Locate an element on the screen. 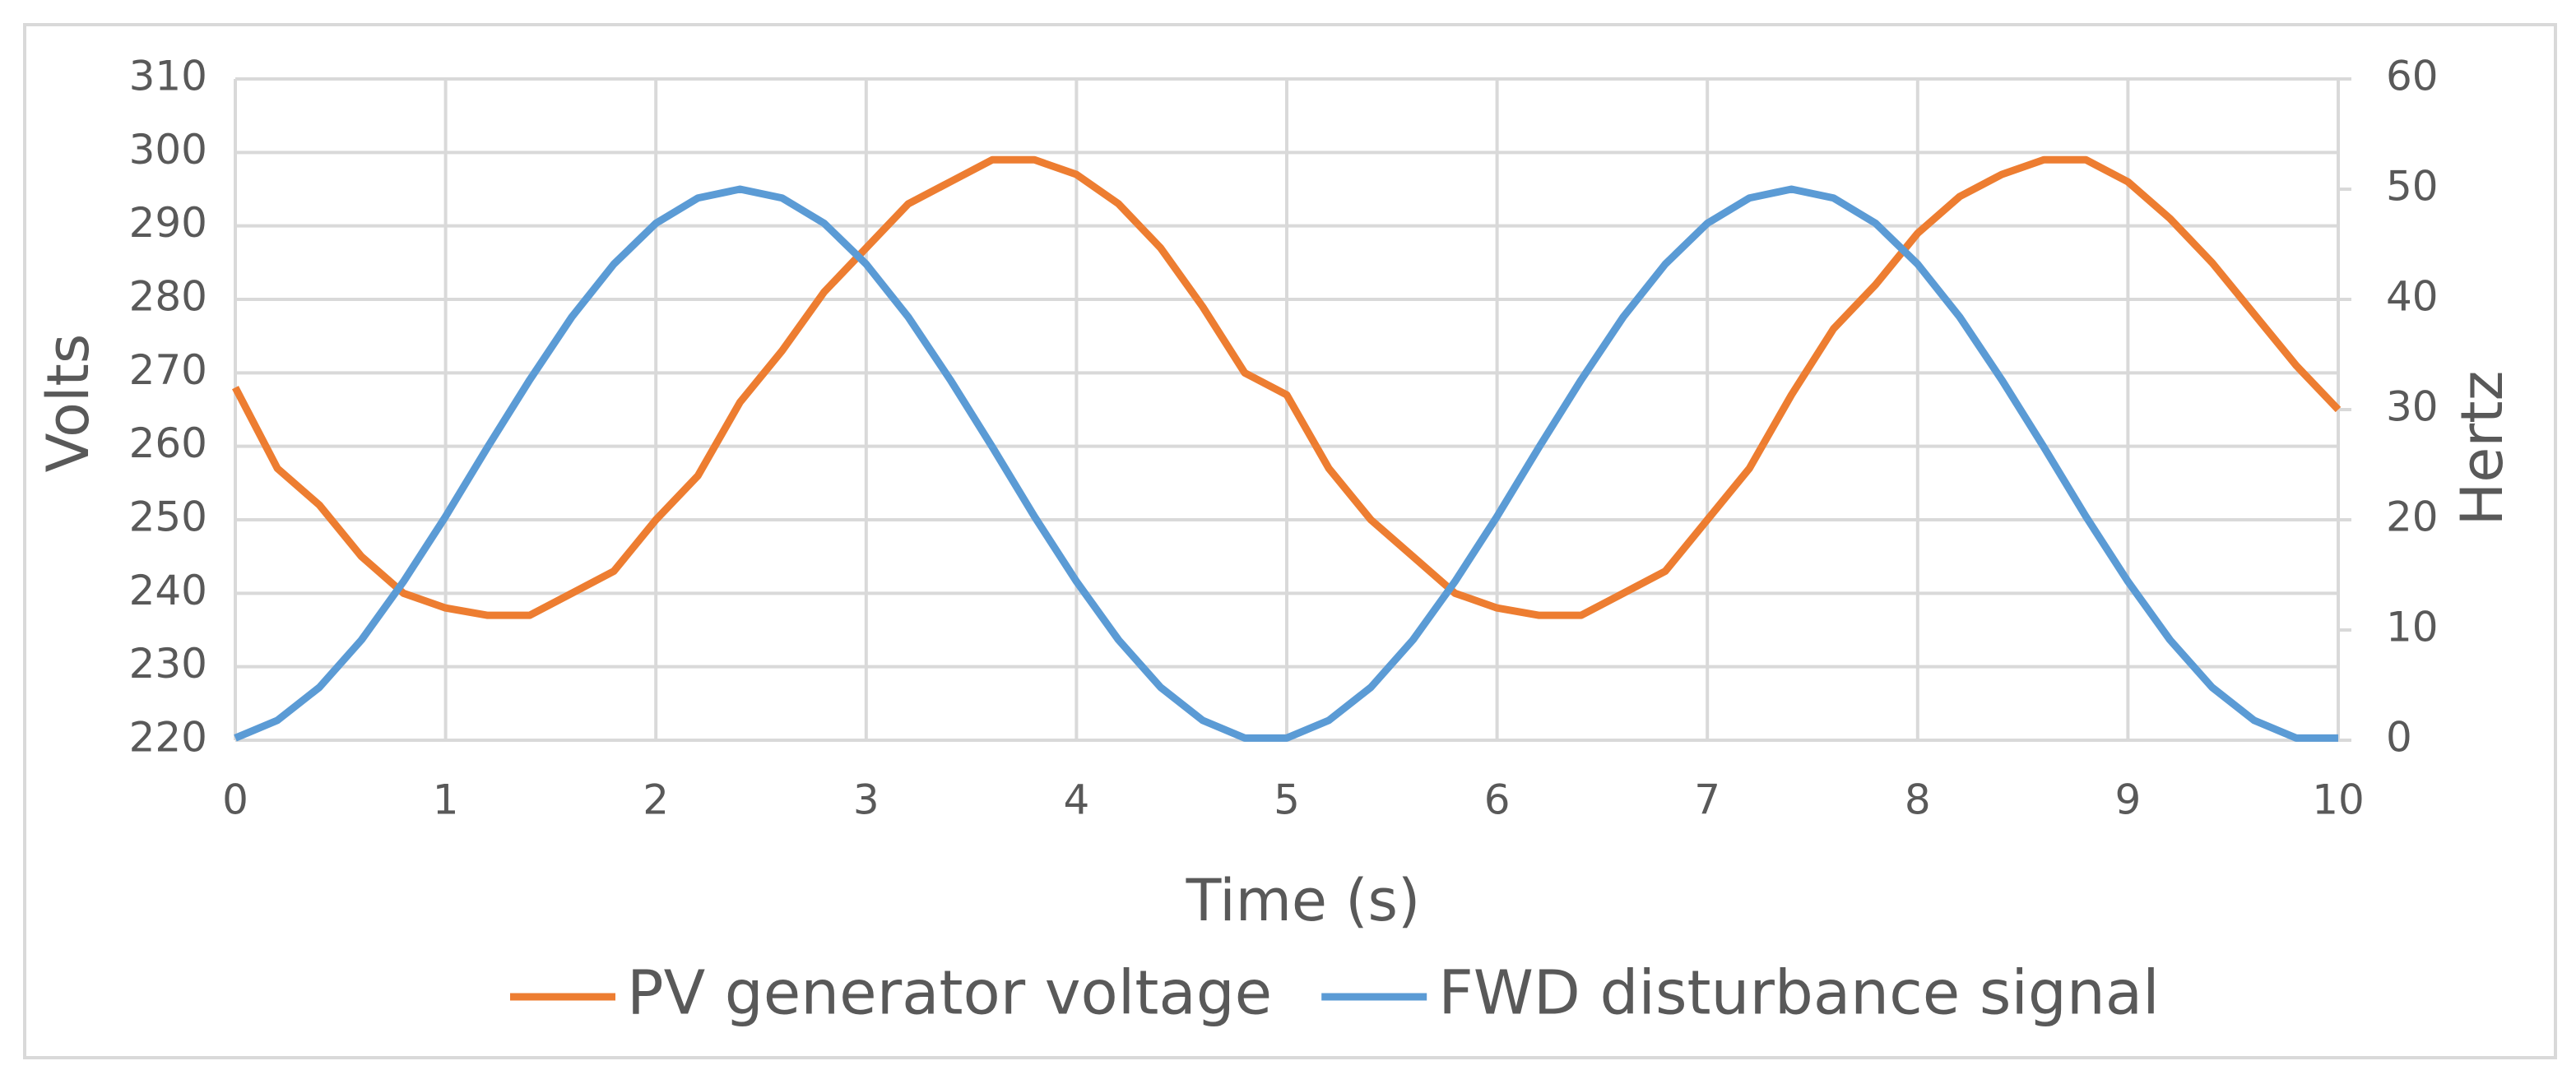 This screenshot has height=1084, width=2576. x-tick-label: 8 is located at coordinates (1918, 800).